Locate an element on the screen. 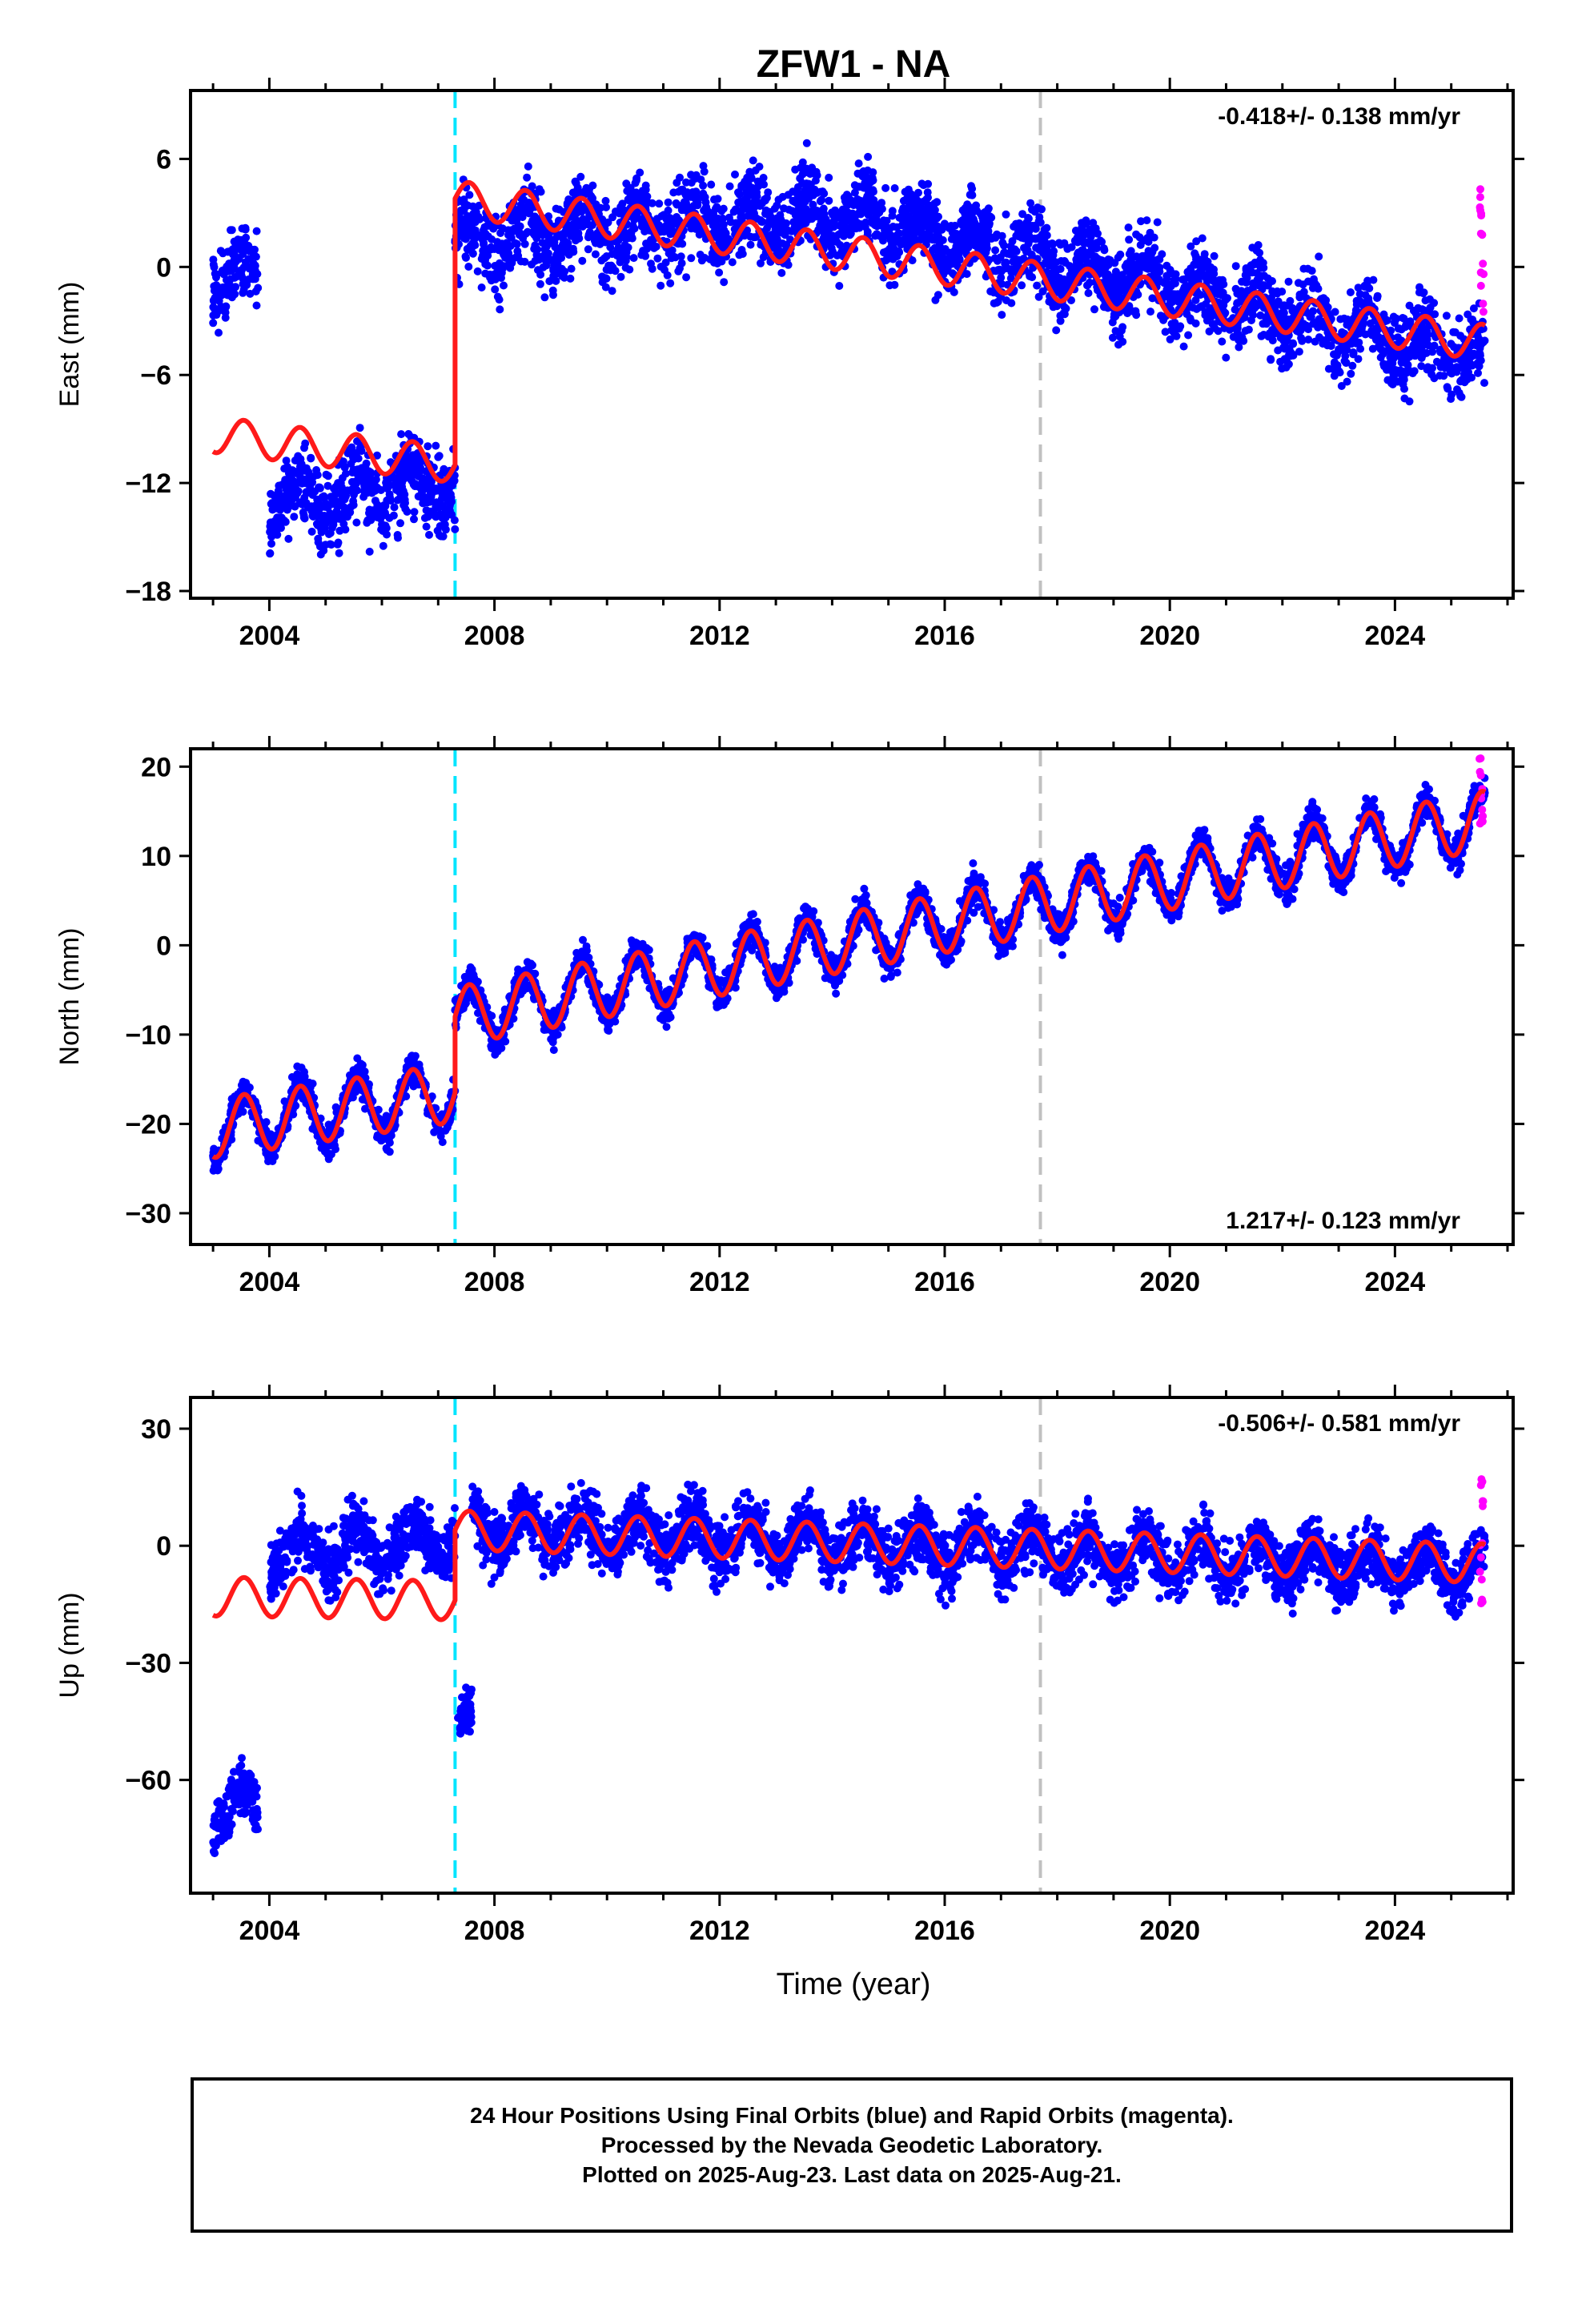 Image resolution: width=1582 pixels, height=2324 pixels. final-orbit-points is located at coordinates (849, 349).